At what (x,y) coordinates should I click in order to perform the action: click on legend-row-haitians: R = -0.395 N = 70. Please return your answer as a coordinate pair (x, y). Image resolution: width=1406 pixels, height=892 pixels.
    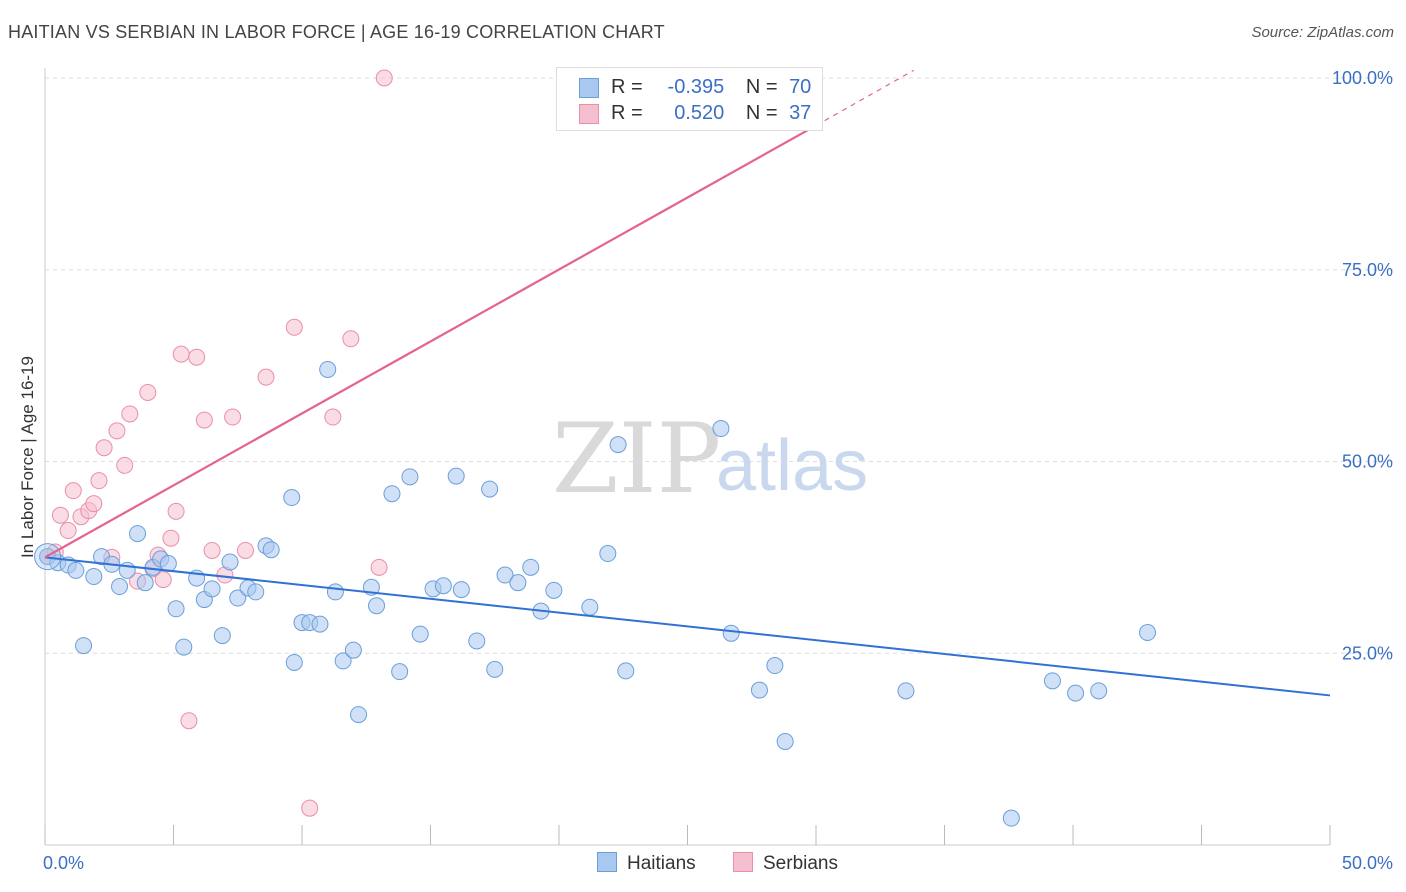
    Looking at the image, I should click on (695, 88).